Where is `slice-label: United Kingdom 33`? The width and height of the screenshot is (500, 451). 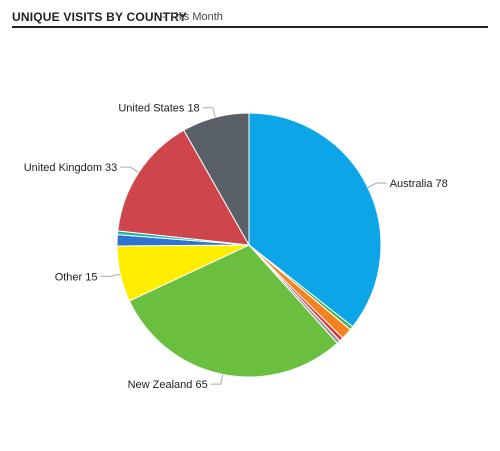
slice-label: United Kingdom 33 is located at coordinates (71, 168).